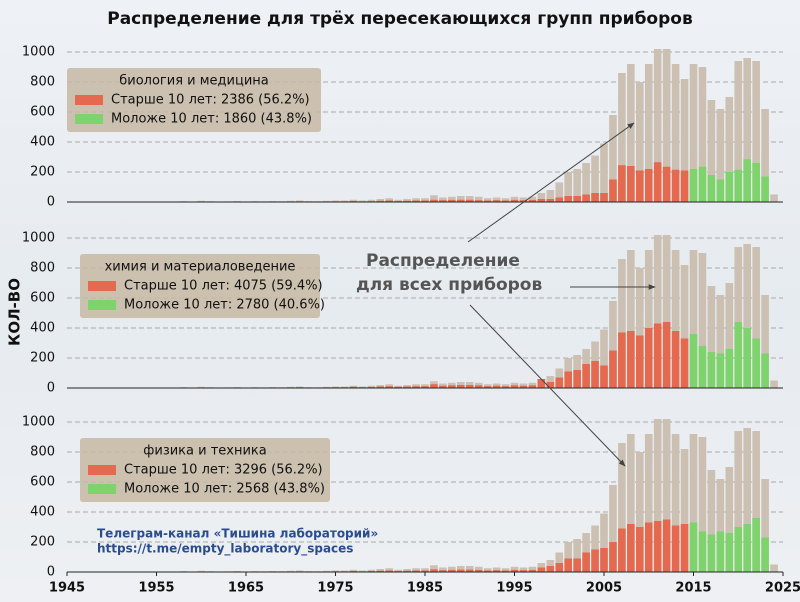 The height and width of the screenshot is (602, 800). What do you see at coordinates (38, 422) in the screenshot?
I see `y-tick-label: 1000` at bounding box center [38, 422].